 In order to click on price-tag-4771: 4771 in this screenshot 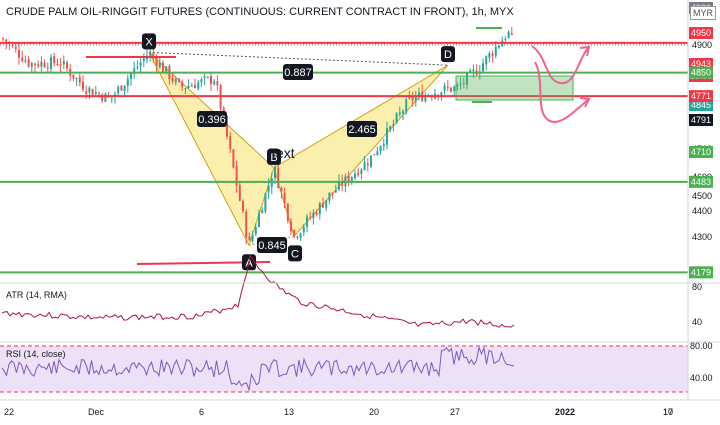, I will do `click(701, 96)`.